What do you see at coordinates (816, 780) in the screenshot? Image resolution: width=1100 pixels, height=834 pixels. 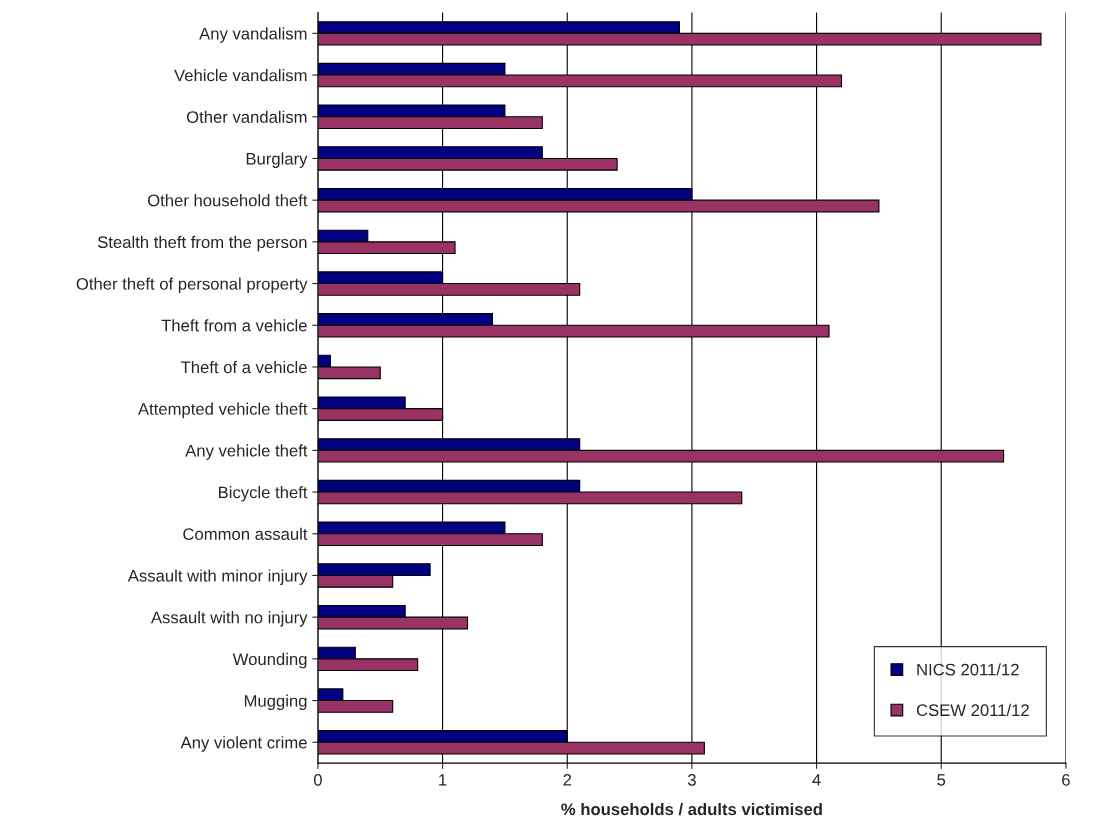 I see `x-tick-label: 4` at bounding box center [816, 780].